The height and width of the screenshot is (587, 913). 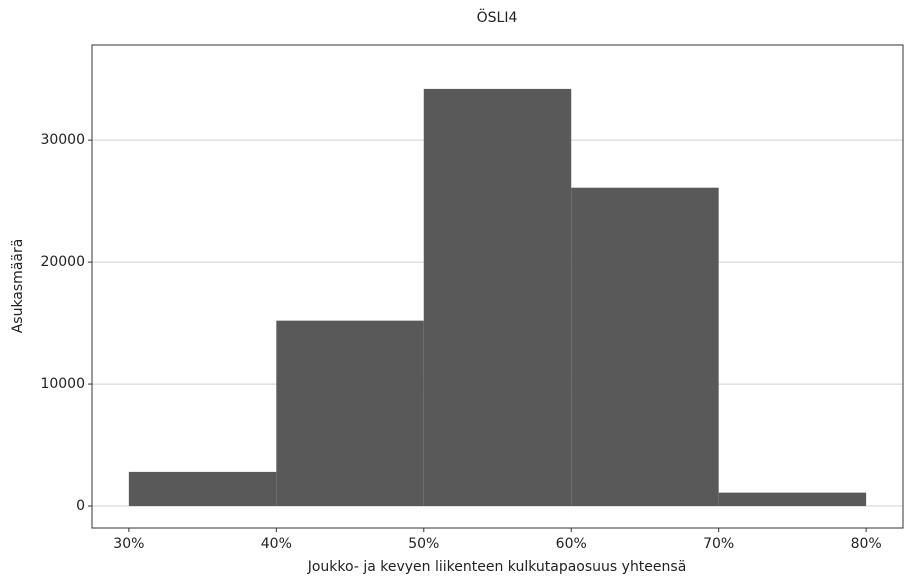 I want to click on y-tick-label: 30000, so click(x=62, y=140).